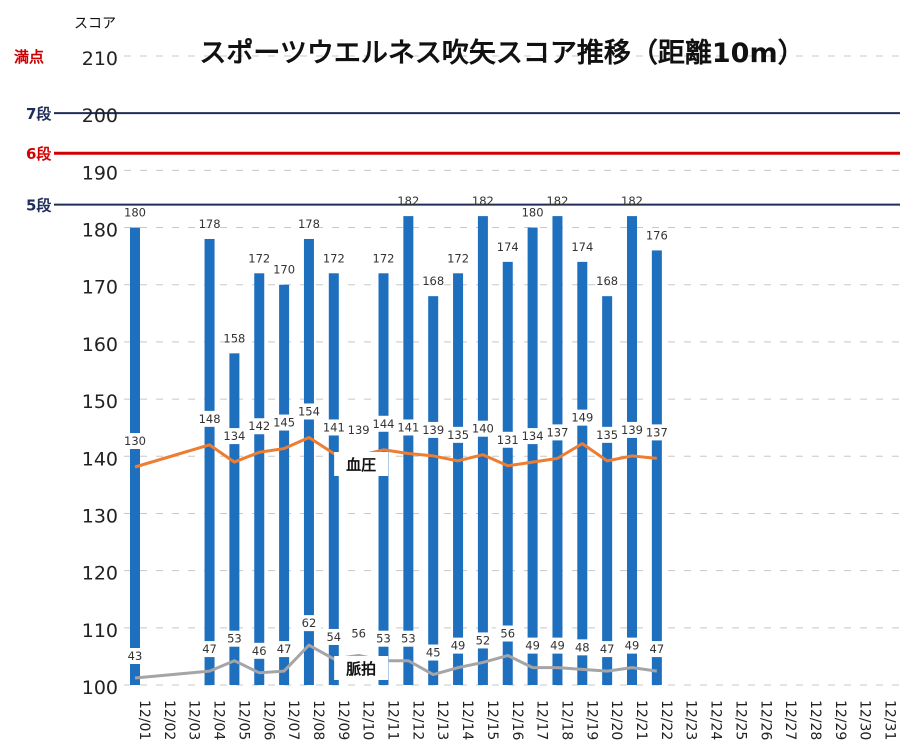 The height and width of the screenshot is (749, 900). Describe the element at coordinates (100, 59) in the screenshot. I see `y-tick-label: 210` at that location.